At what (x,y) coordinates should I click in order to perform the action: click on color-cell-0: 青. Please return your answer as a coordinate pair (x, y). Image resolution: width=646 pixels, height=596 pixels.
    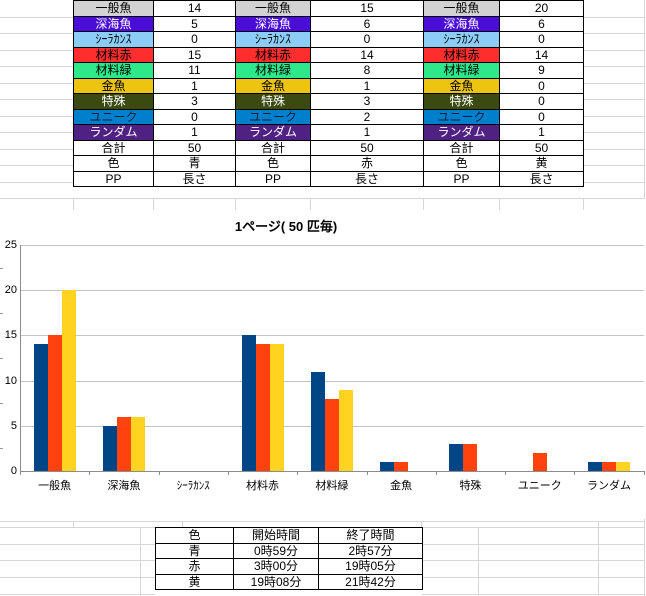
    Looking at the image, I should click on (194, 550).